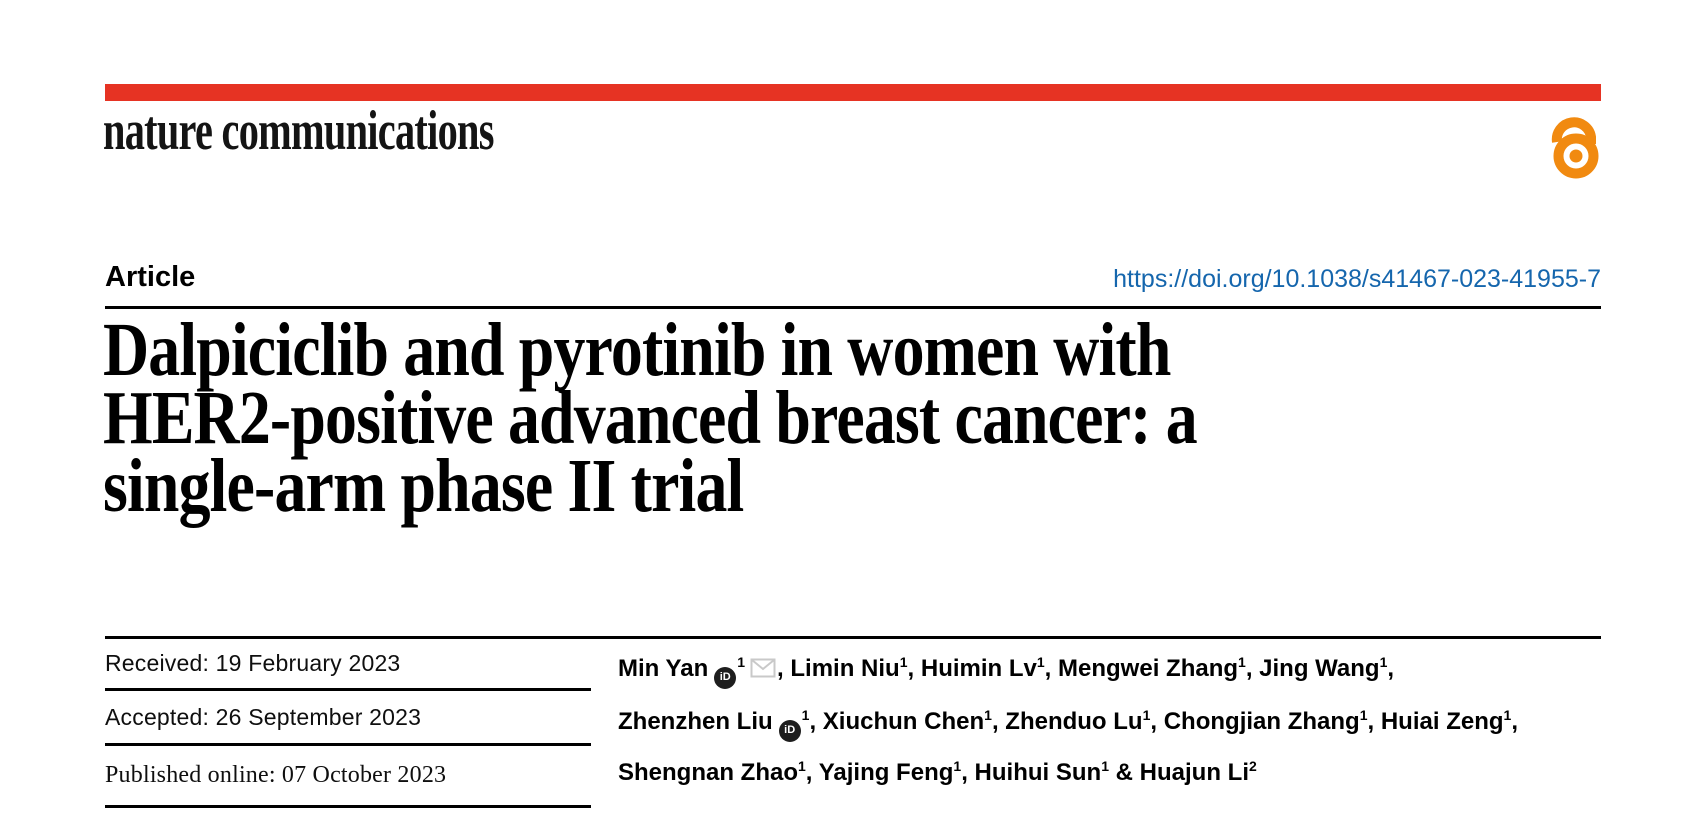  I want to click on published-date: Published online: 07 October 2023, so click(348, 777).